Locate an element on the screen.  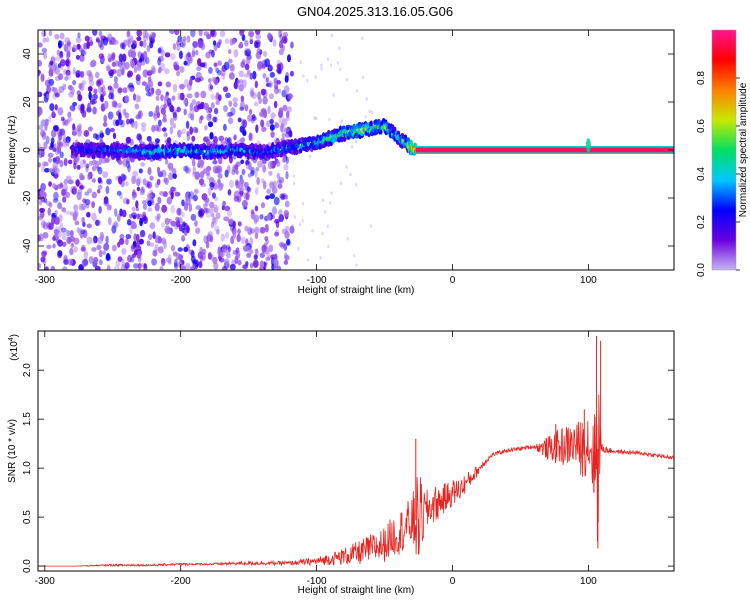
ridge-cell is located at coordinates (185, 145).